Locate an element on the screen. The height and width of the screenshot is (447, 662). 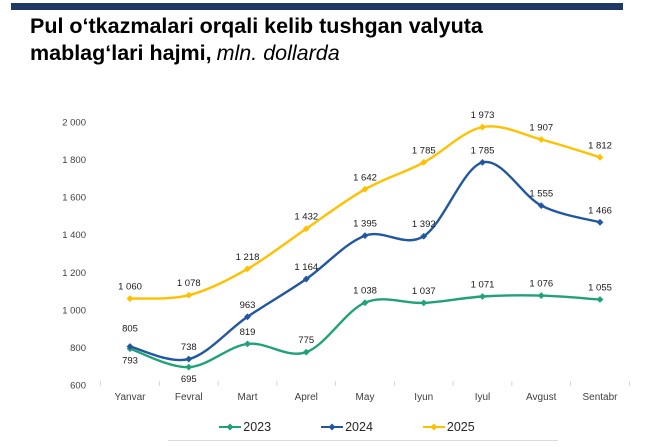
x-axis-label: Mart is located at coordinates (248, 397).